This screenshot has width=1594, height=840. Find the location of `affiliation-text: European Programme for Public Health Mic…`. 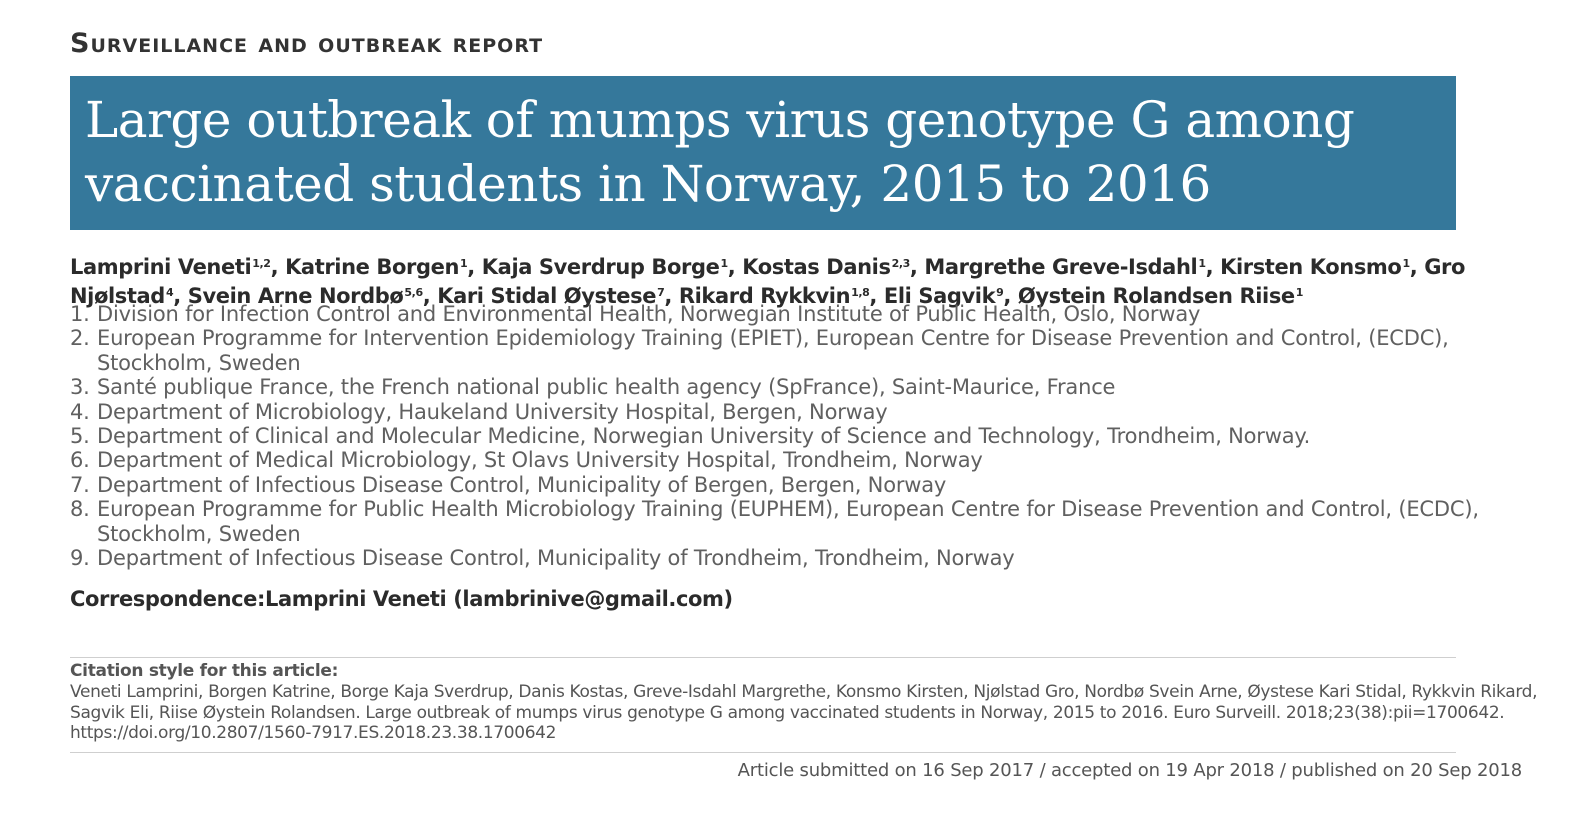

affiliation-text: European Programme for Public Health Mic… is located at coordinates (788, 521).